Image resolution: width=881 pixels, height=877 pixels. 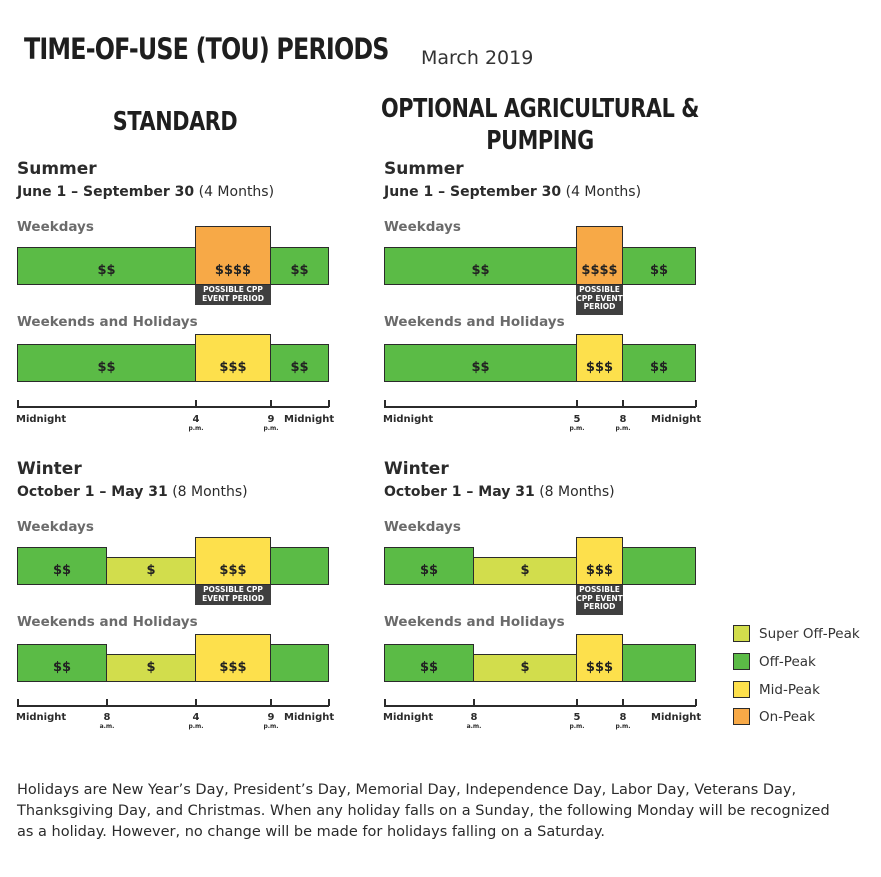 What do you see at coordinates (107, 622) in the screenshot?
I see `standard-winter-weekends-label: Weekends and Holidays` at bounding box center [107, 622].